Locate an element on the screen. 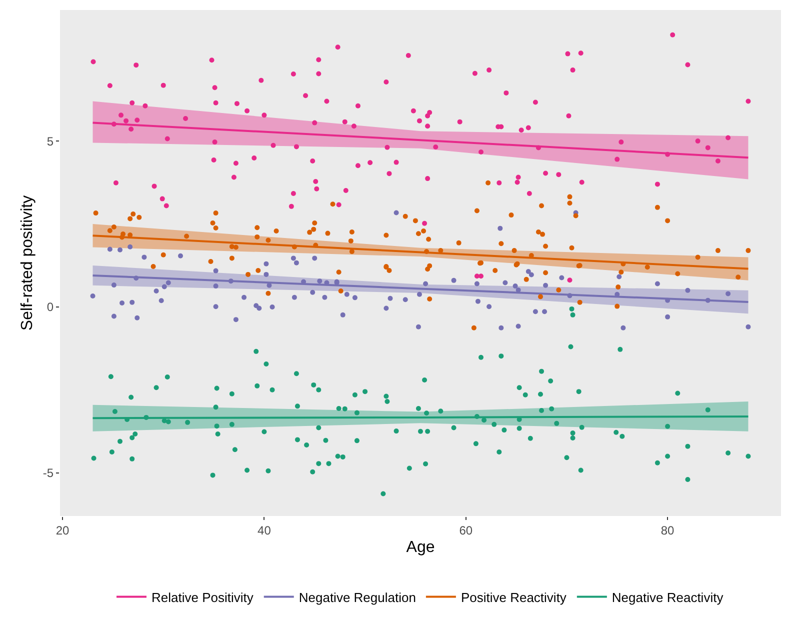 This screenshot has height=626, width=789. y-tick-label: -5 is located at coordinates (48, 473).